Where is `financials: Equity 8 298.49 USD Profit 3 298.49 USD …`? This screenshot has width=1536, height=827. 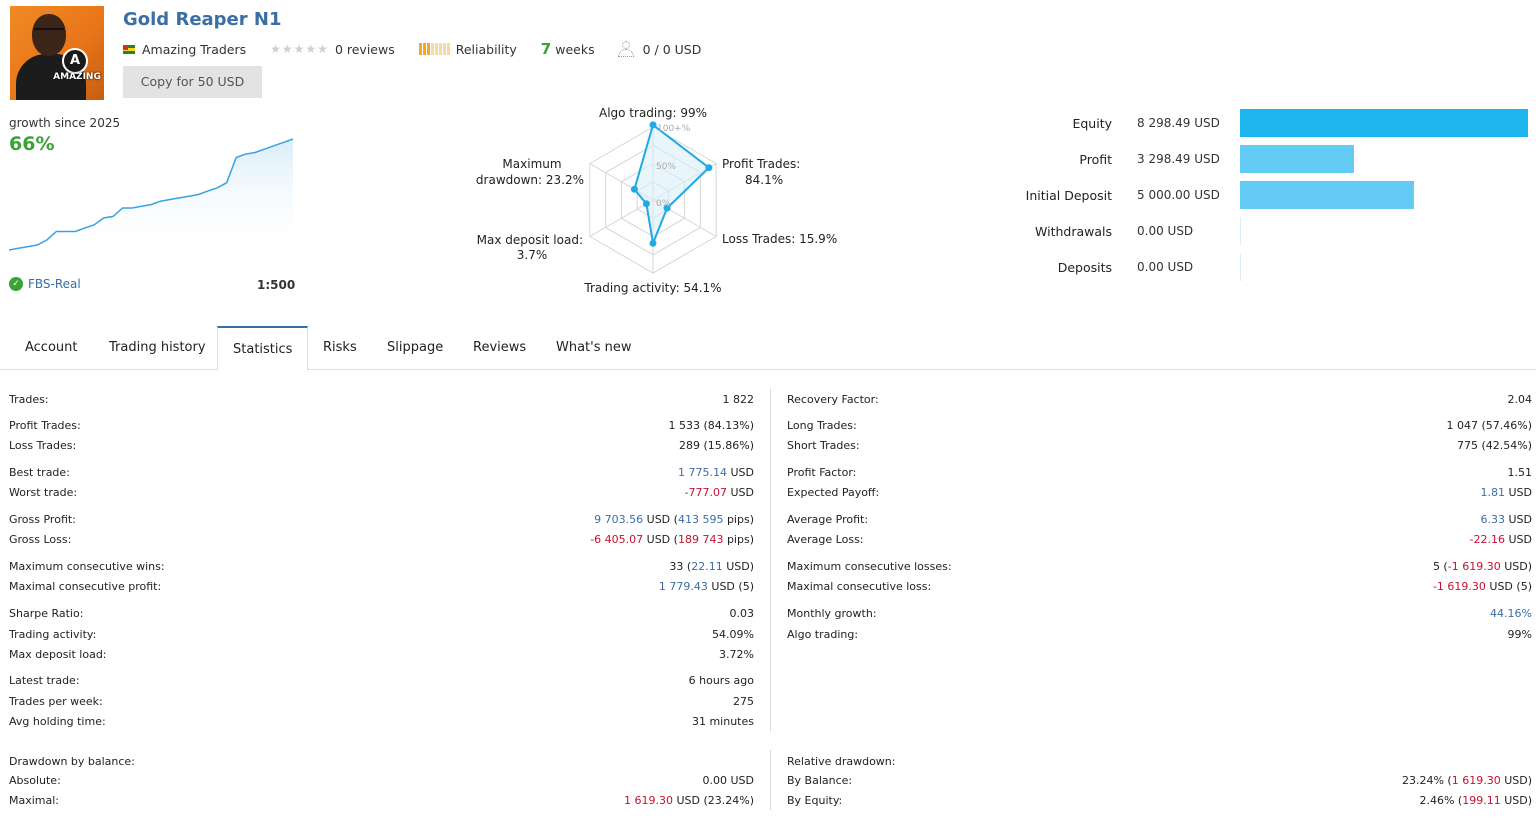
financials: Equity 8 298.49 USD Profit 3 298.49 USD … is located at coordinates (1268, 198).